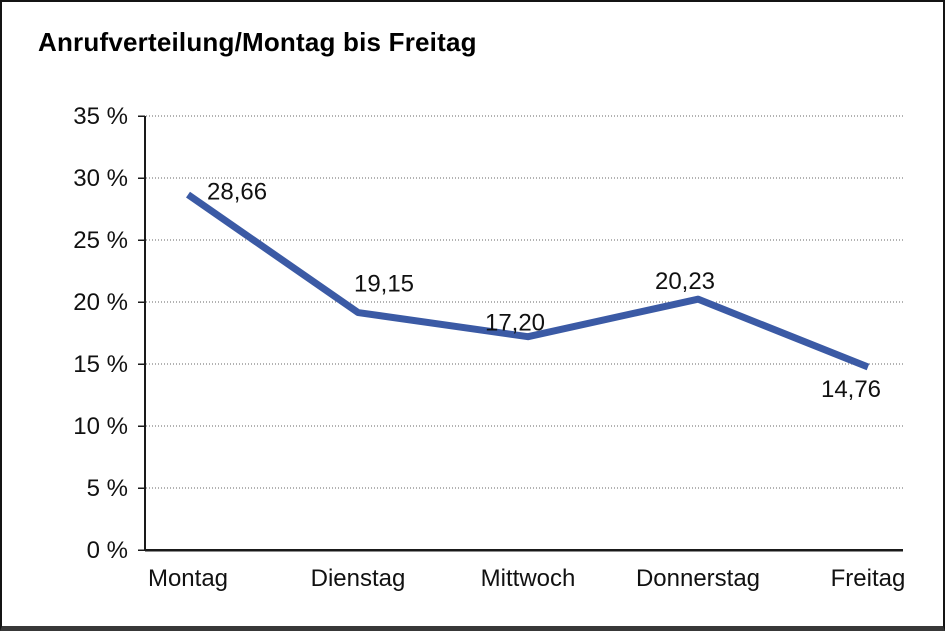 This screenshot has height=631, width=945. I want to click on y-tick-label: 15 %, so click(100, 364).